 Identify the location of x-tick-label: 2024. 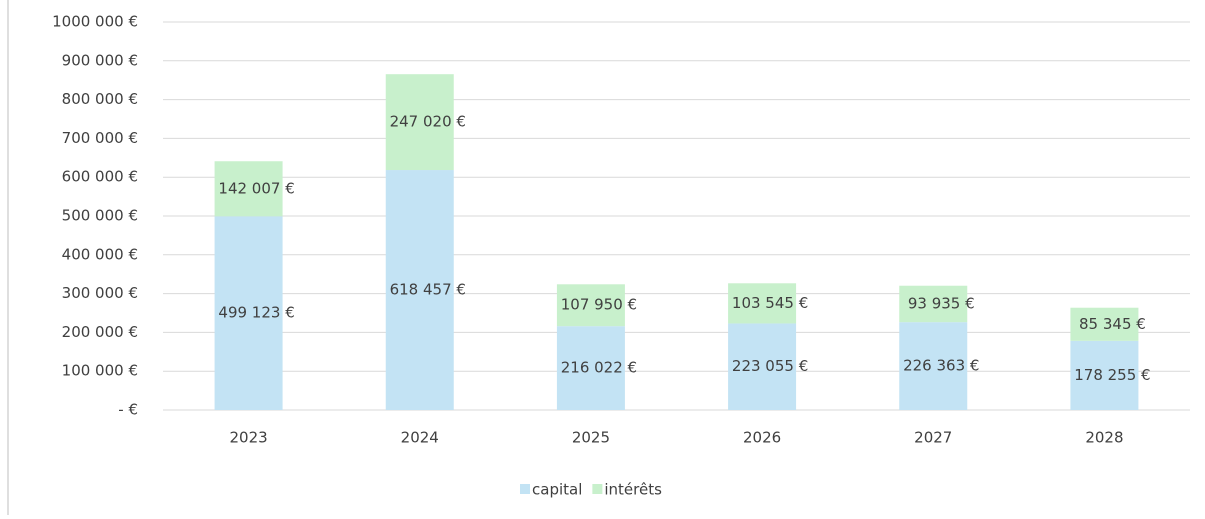
(420, 438).